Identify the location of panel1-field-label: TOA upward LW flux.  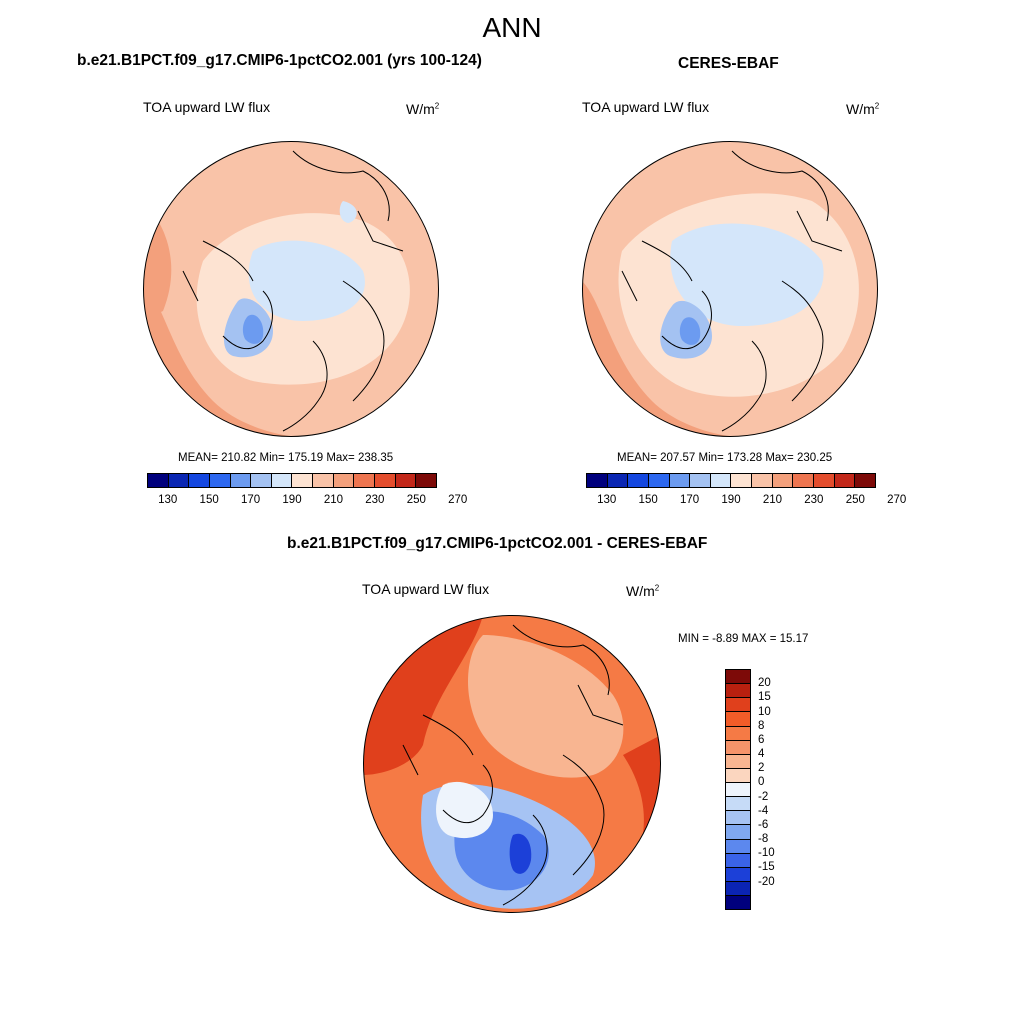
(207, 107).